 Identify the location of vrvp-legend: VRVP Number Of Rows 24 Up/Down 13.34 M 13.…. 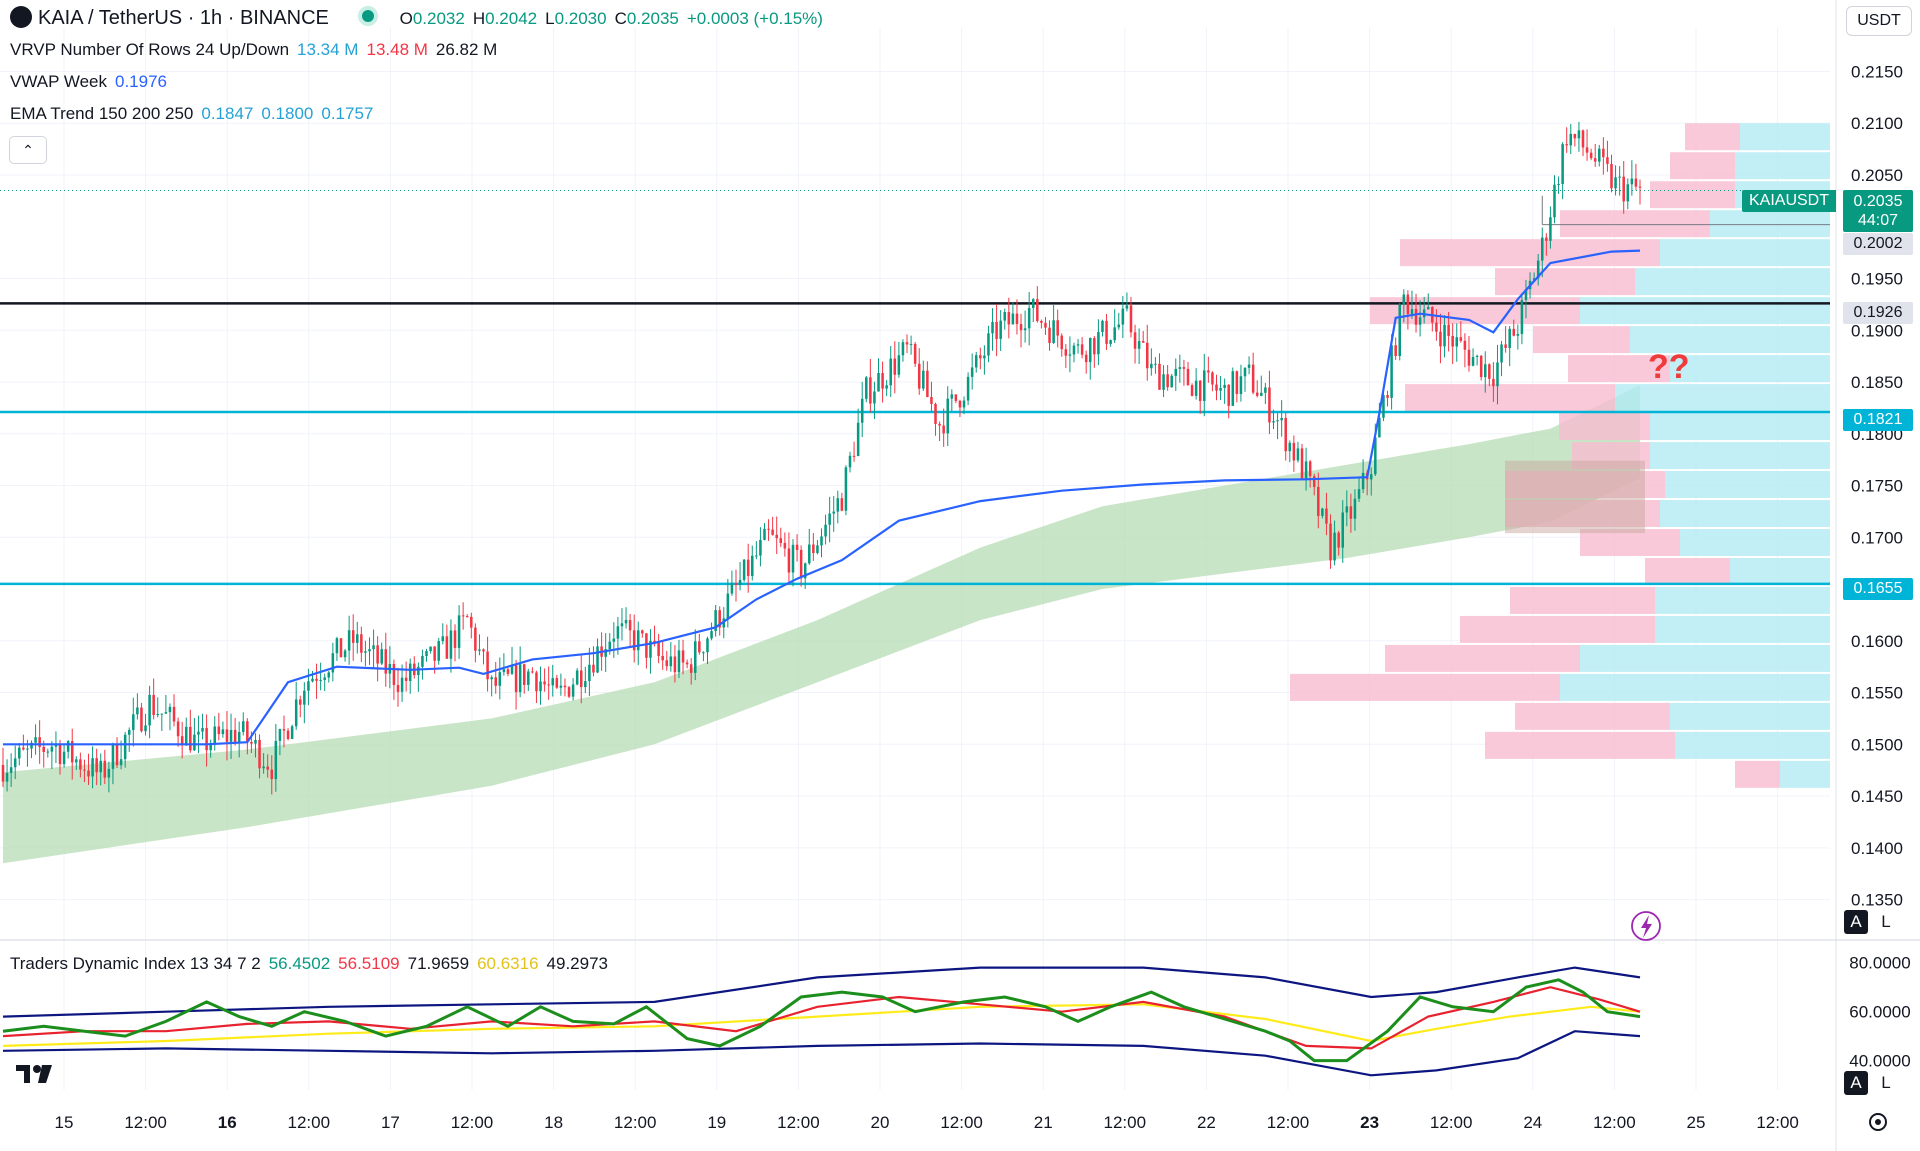
(257, 50).